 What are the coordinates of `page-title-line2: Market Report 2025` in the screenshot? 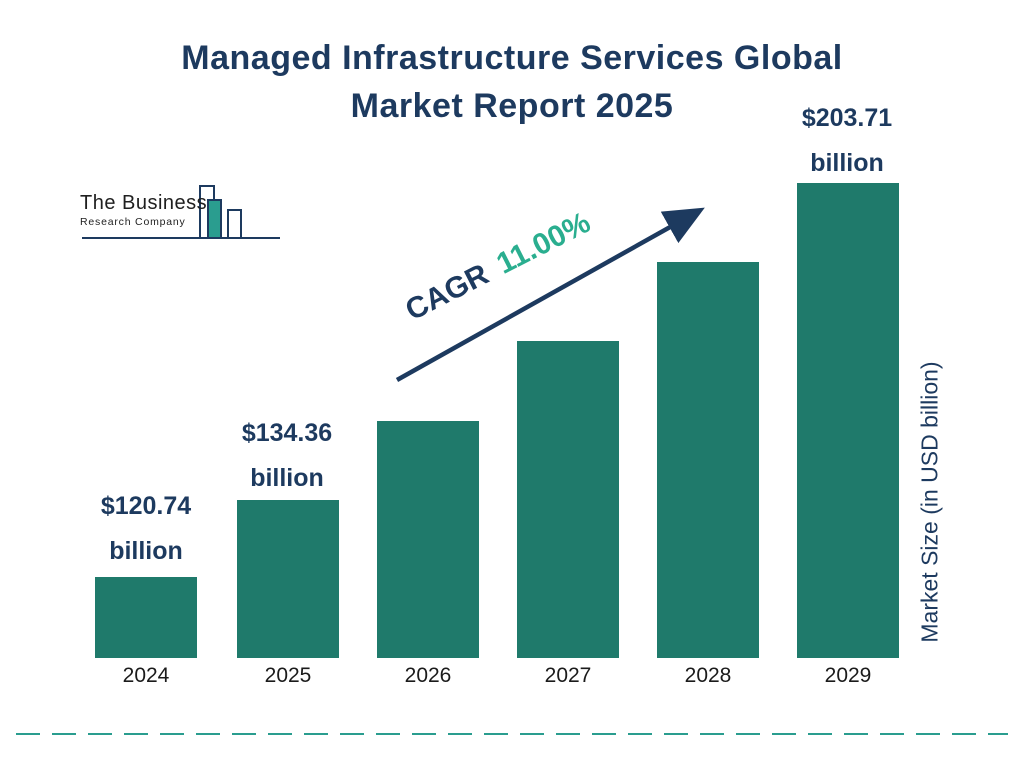 It's located at (512, 106).